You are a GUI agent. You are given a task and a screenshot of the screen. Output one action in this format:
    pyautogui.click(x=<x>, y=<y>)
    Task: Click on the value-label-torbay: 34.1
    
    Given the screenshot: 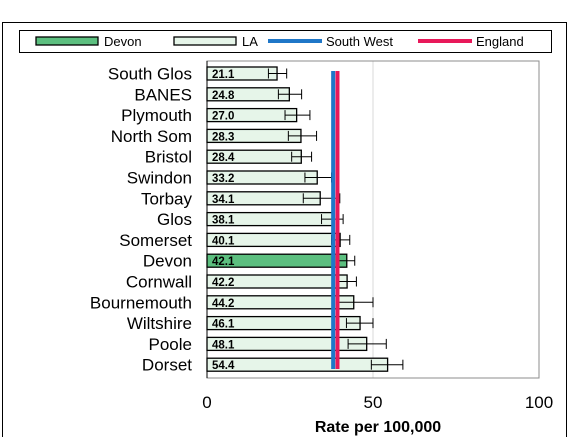 What is the action you would take?
    pyautogui.click(x=223, y=200)
    